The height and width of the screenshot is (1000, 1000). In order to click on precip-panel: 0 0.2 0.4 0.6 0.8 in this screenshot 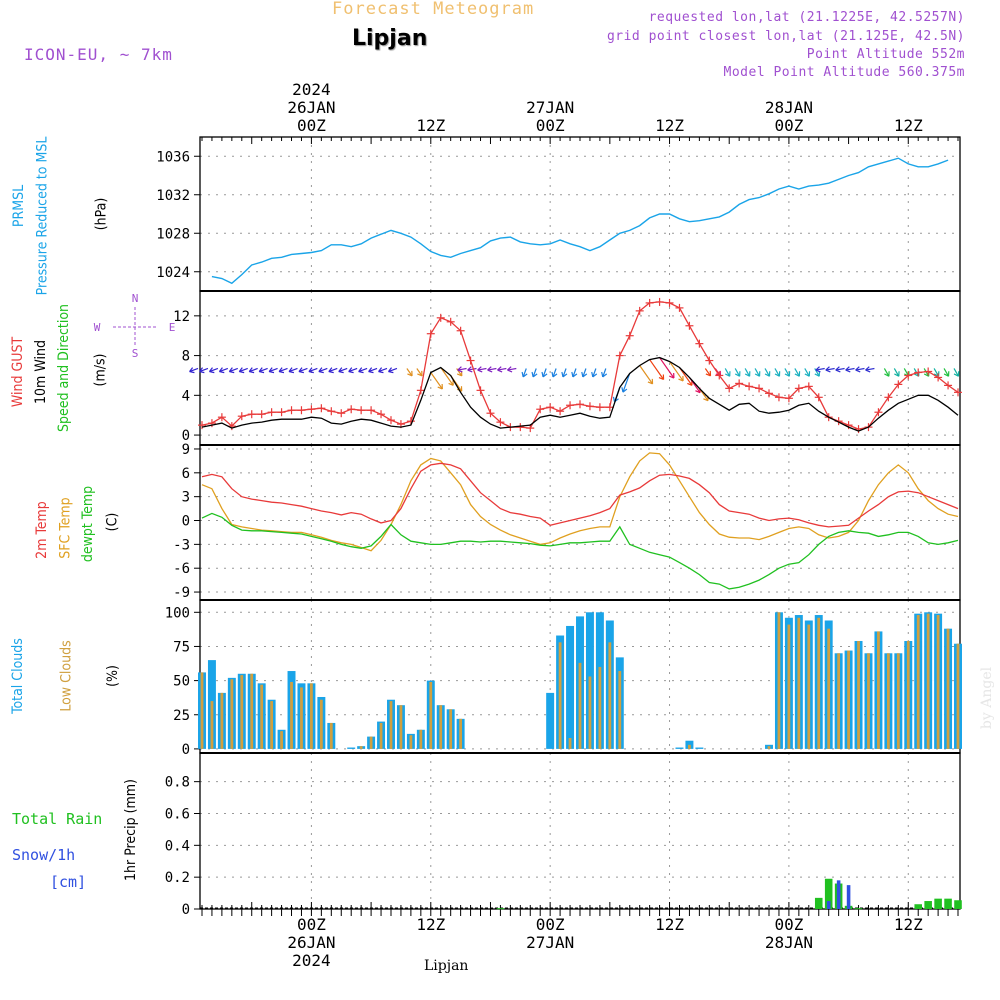, I will do `click(563, 835)`.